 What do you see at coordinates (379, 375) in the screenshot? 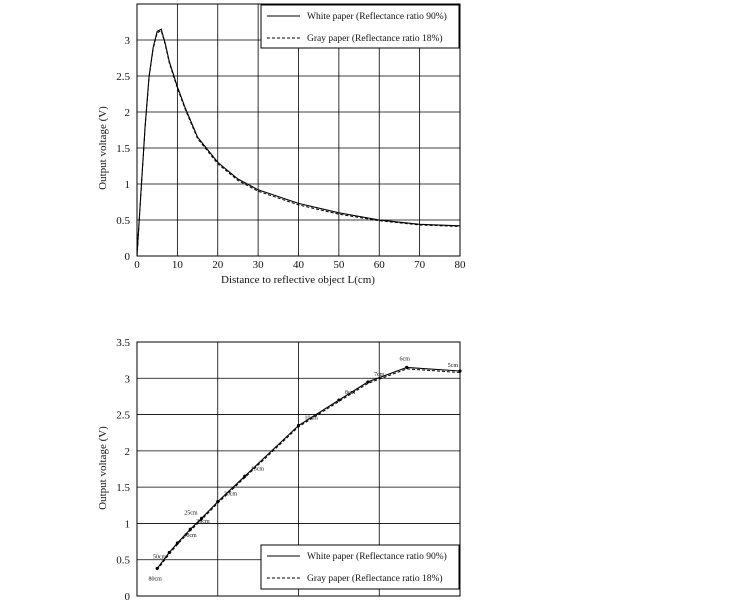
I see `point-label: 7cm` at bounding box center [379, 375].